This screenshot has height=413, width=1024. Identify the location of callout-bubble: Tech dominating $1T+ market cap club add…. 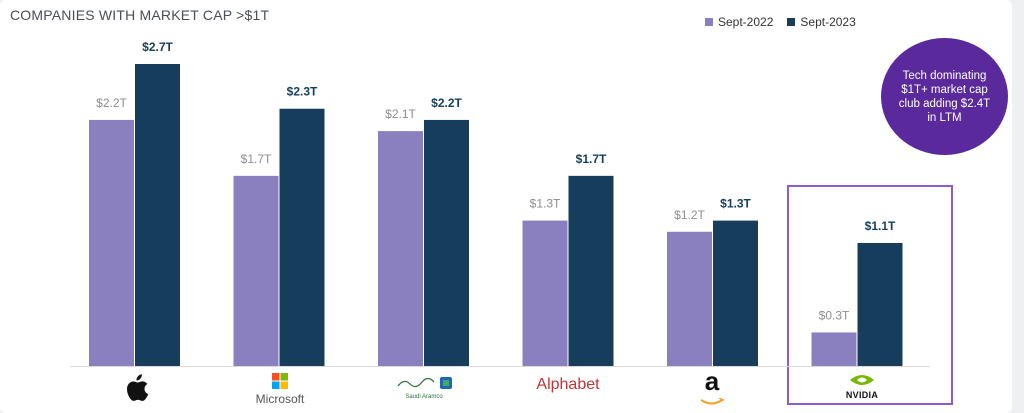
(944, 96).